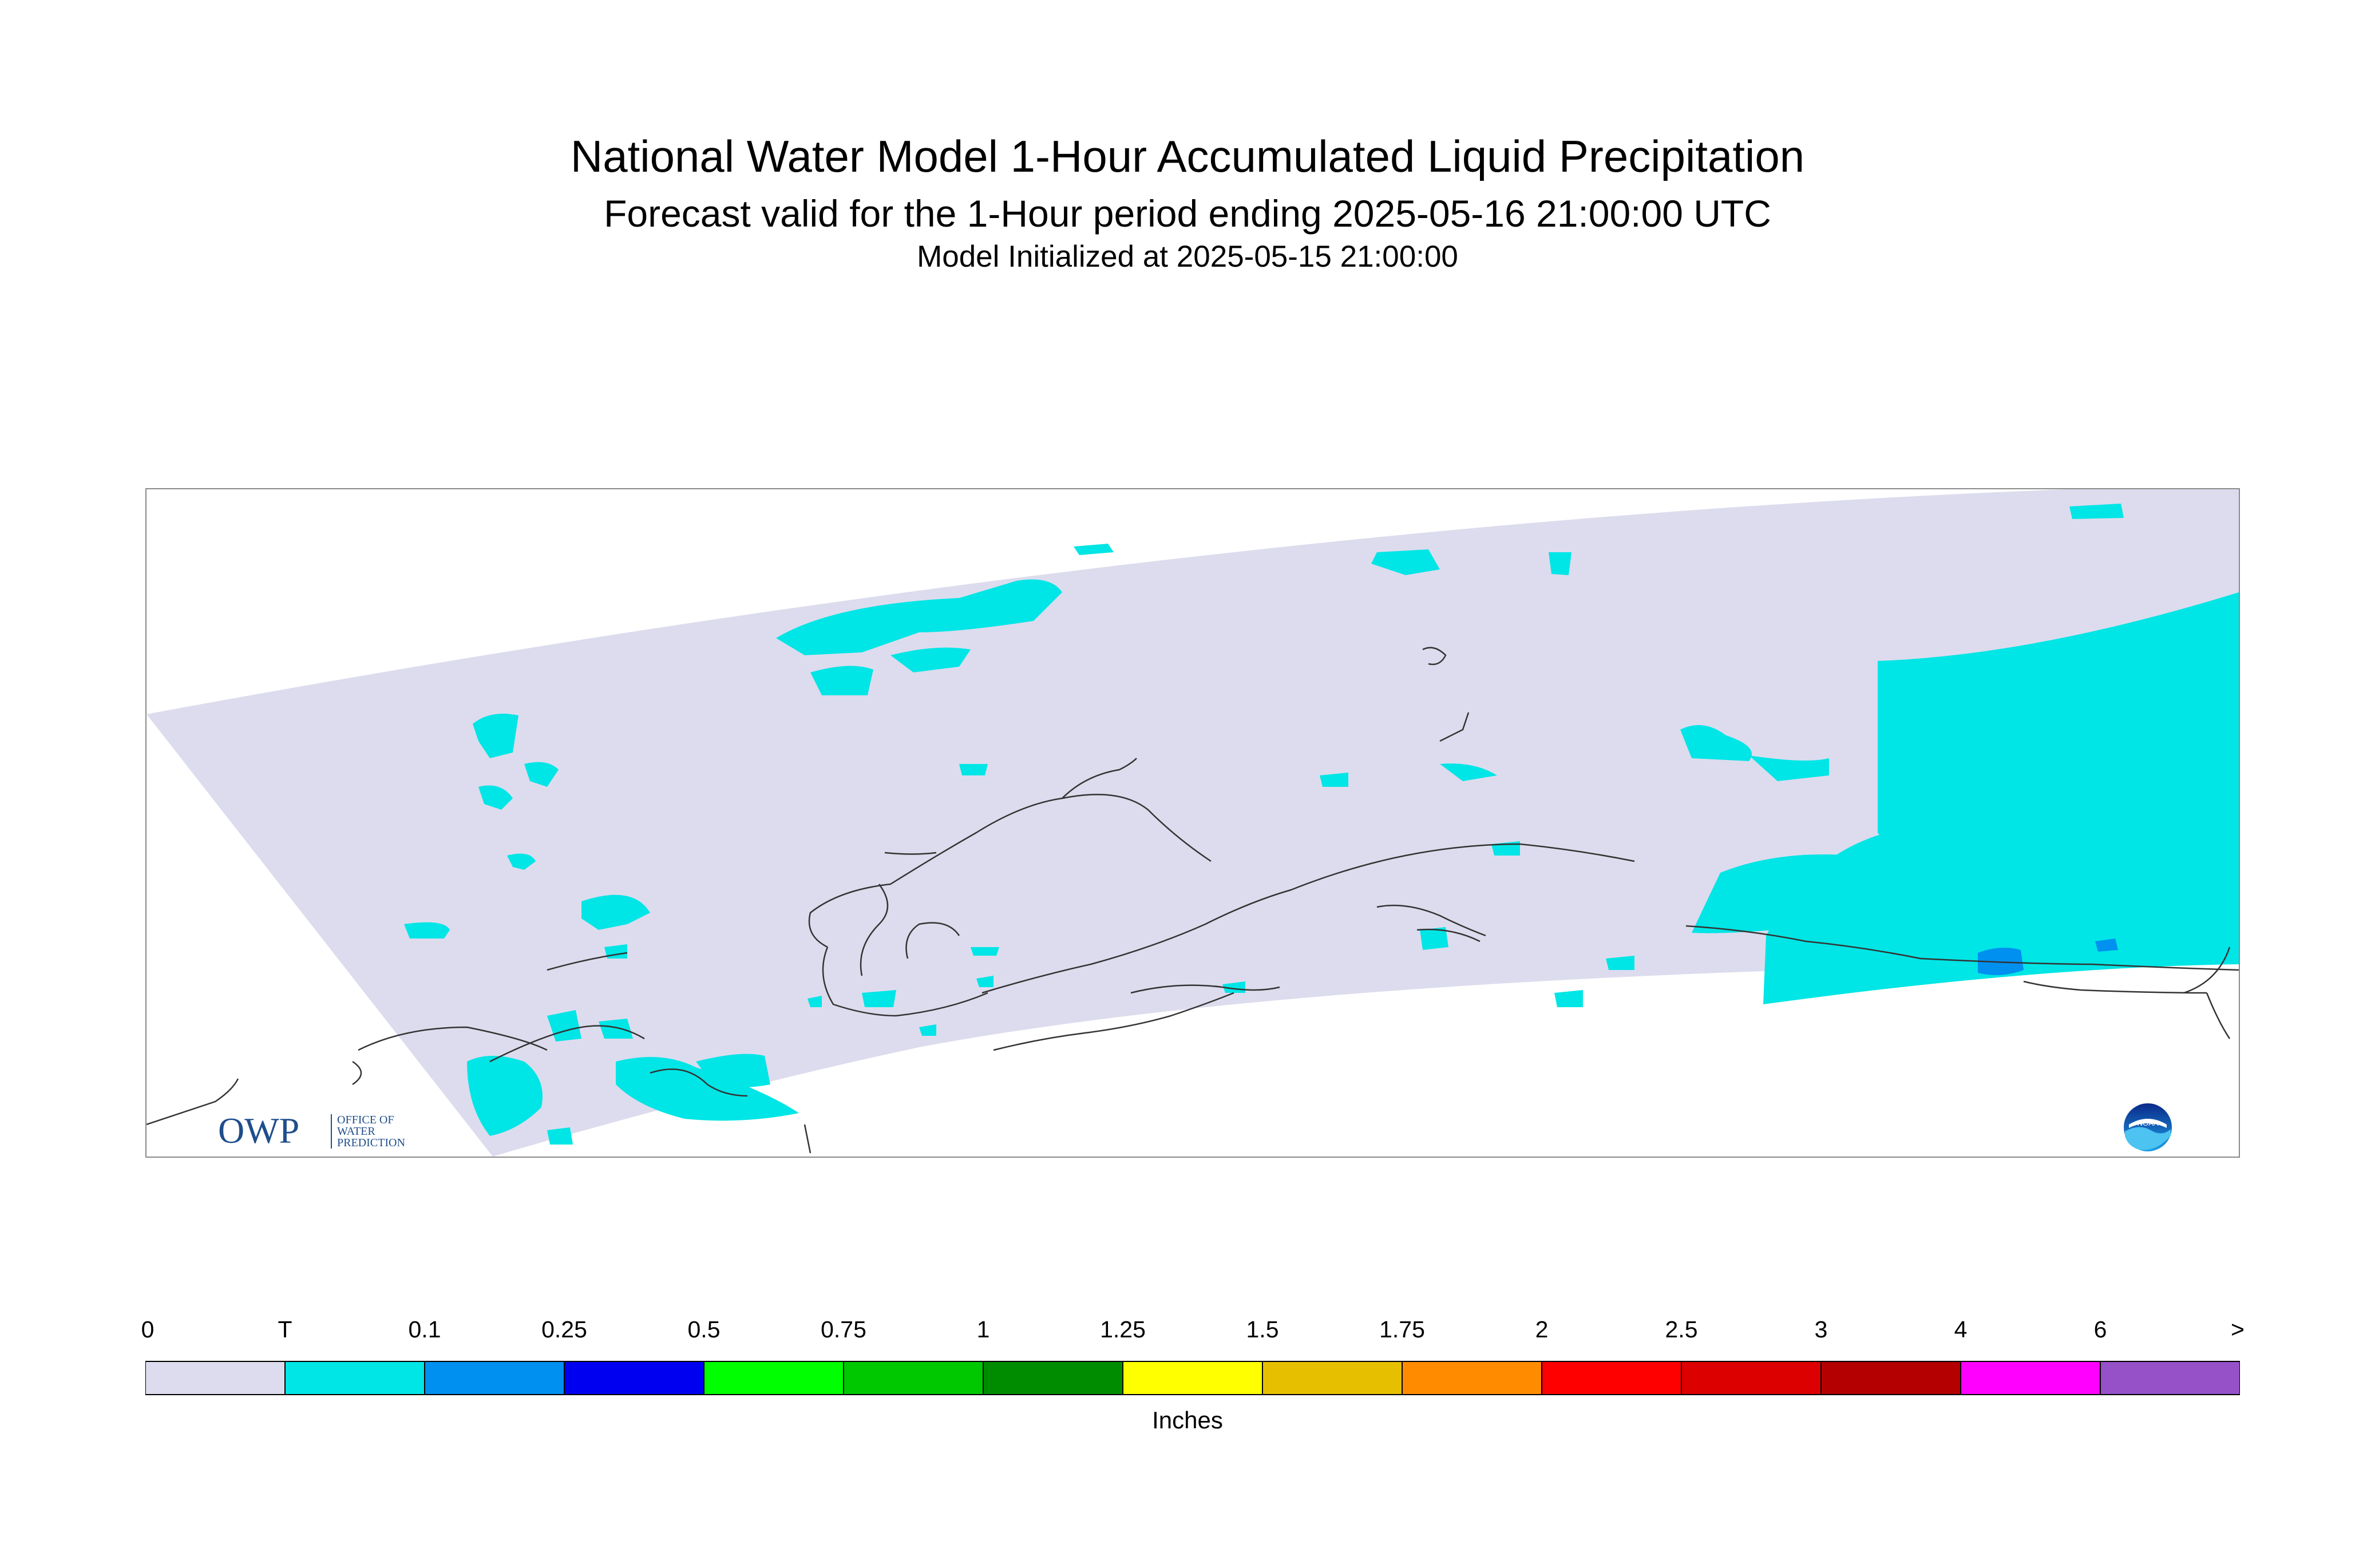 The image size is (2375, 1568). Describe the element at coordinates (1187, 257) in the screenshot. I see `model-initialized-label: Model Initialized at 2025-05-15 21:00:00` at that location.